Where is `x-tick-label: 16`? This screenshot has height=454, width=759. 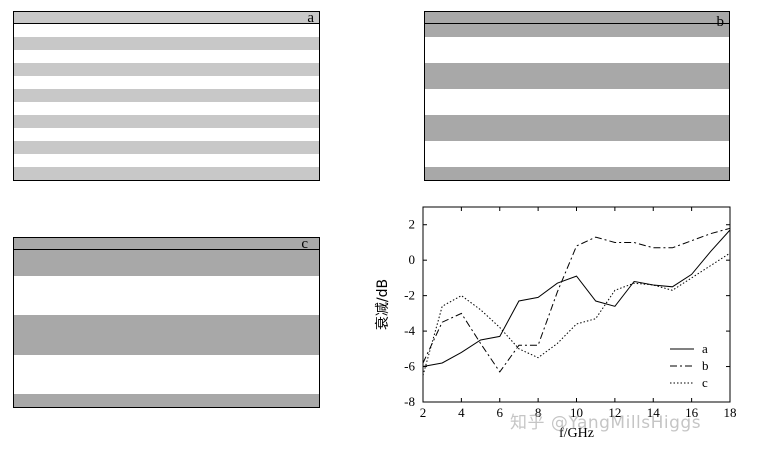 x-tick-label: 16 is located at coordinates (692, 412).